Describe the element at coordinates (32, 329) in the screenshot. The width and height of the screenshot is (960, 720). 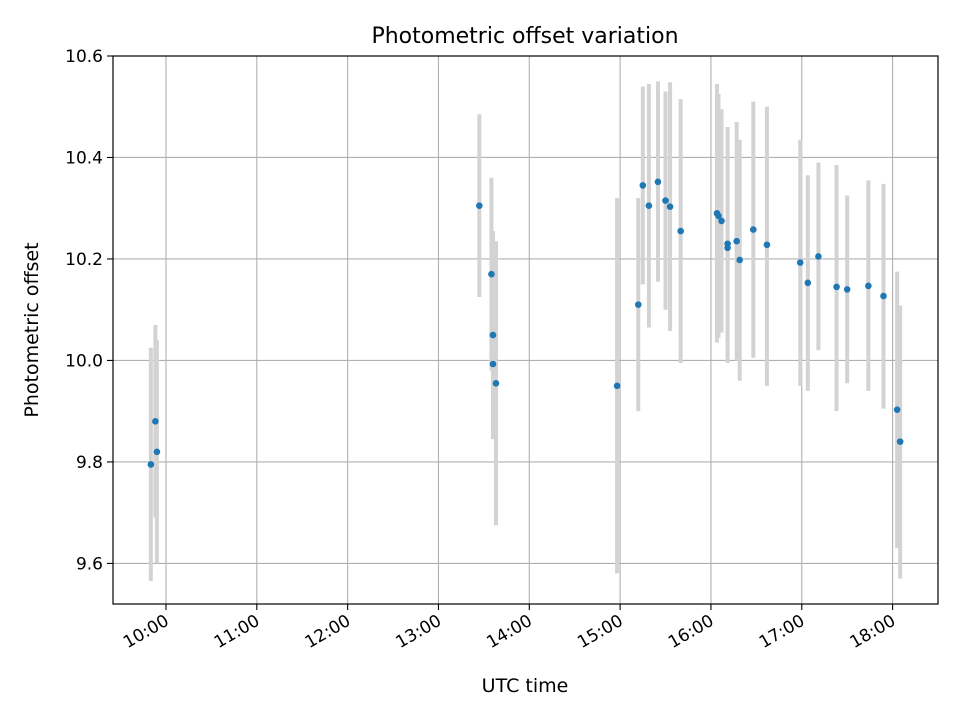
I see `y-axis-label: Photometric offset` at that location.